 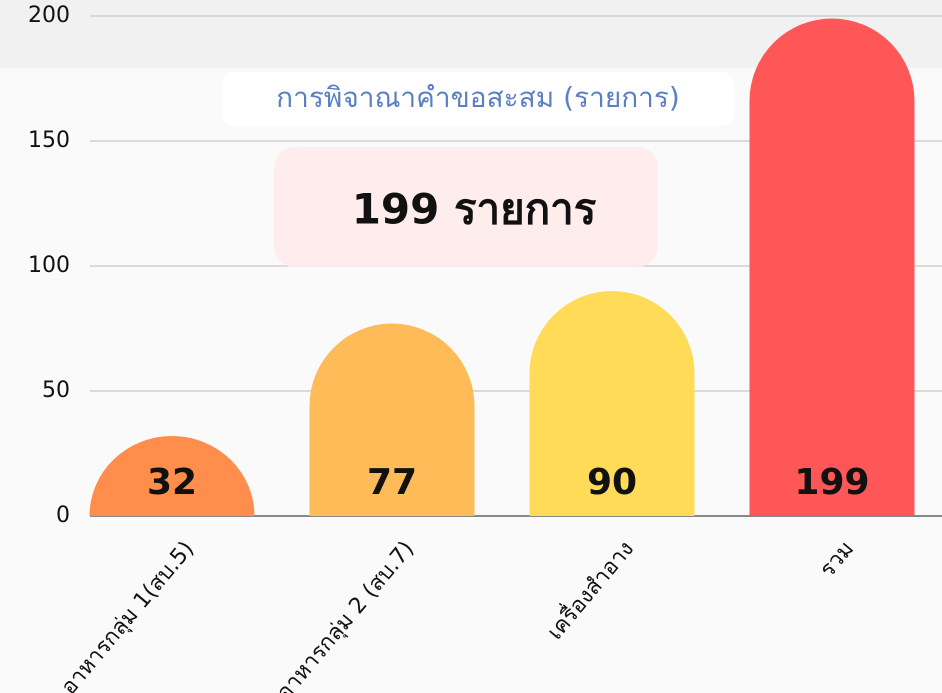 What do you see at coordinates (63, 515) in the screenshot?
I see `y-tick-label: 0` at bounding box center [63, 515].